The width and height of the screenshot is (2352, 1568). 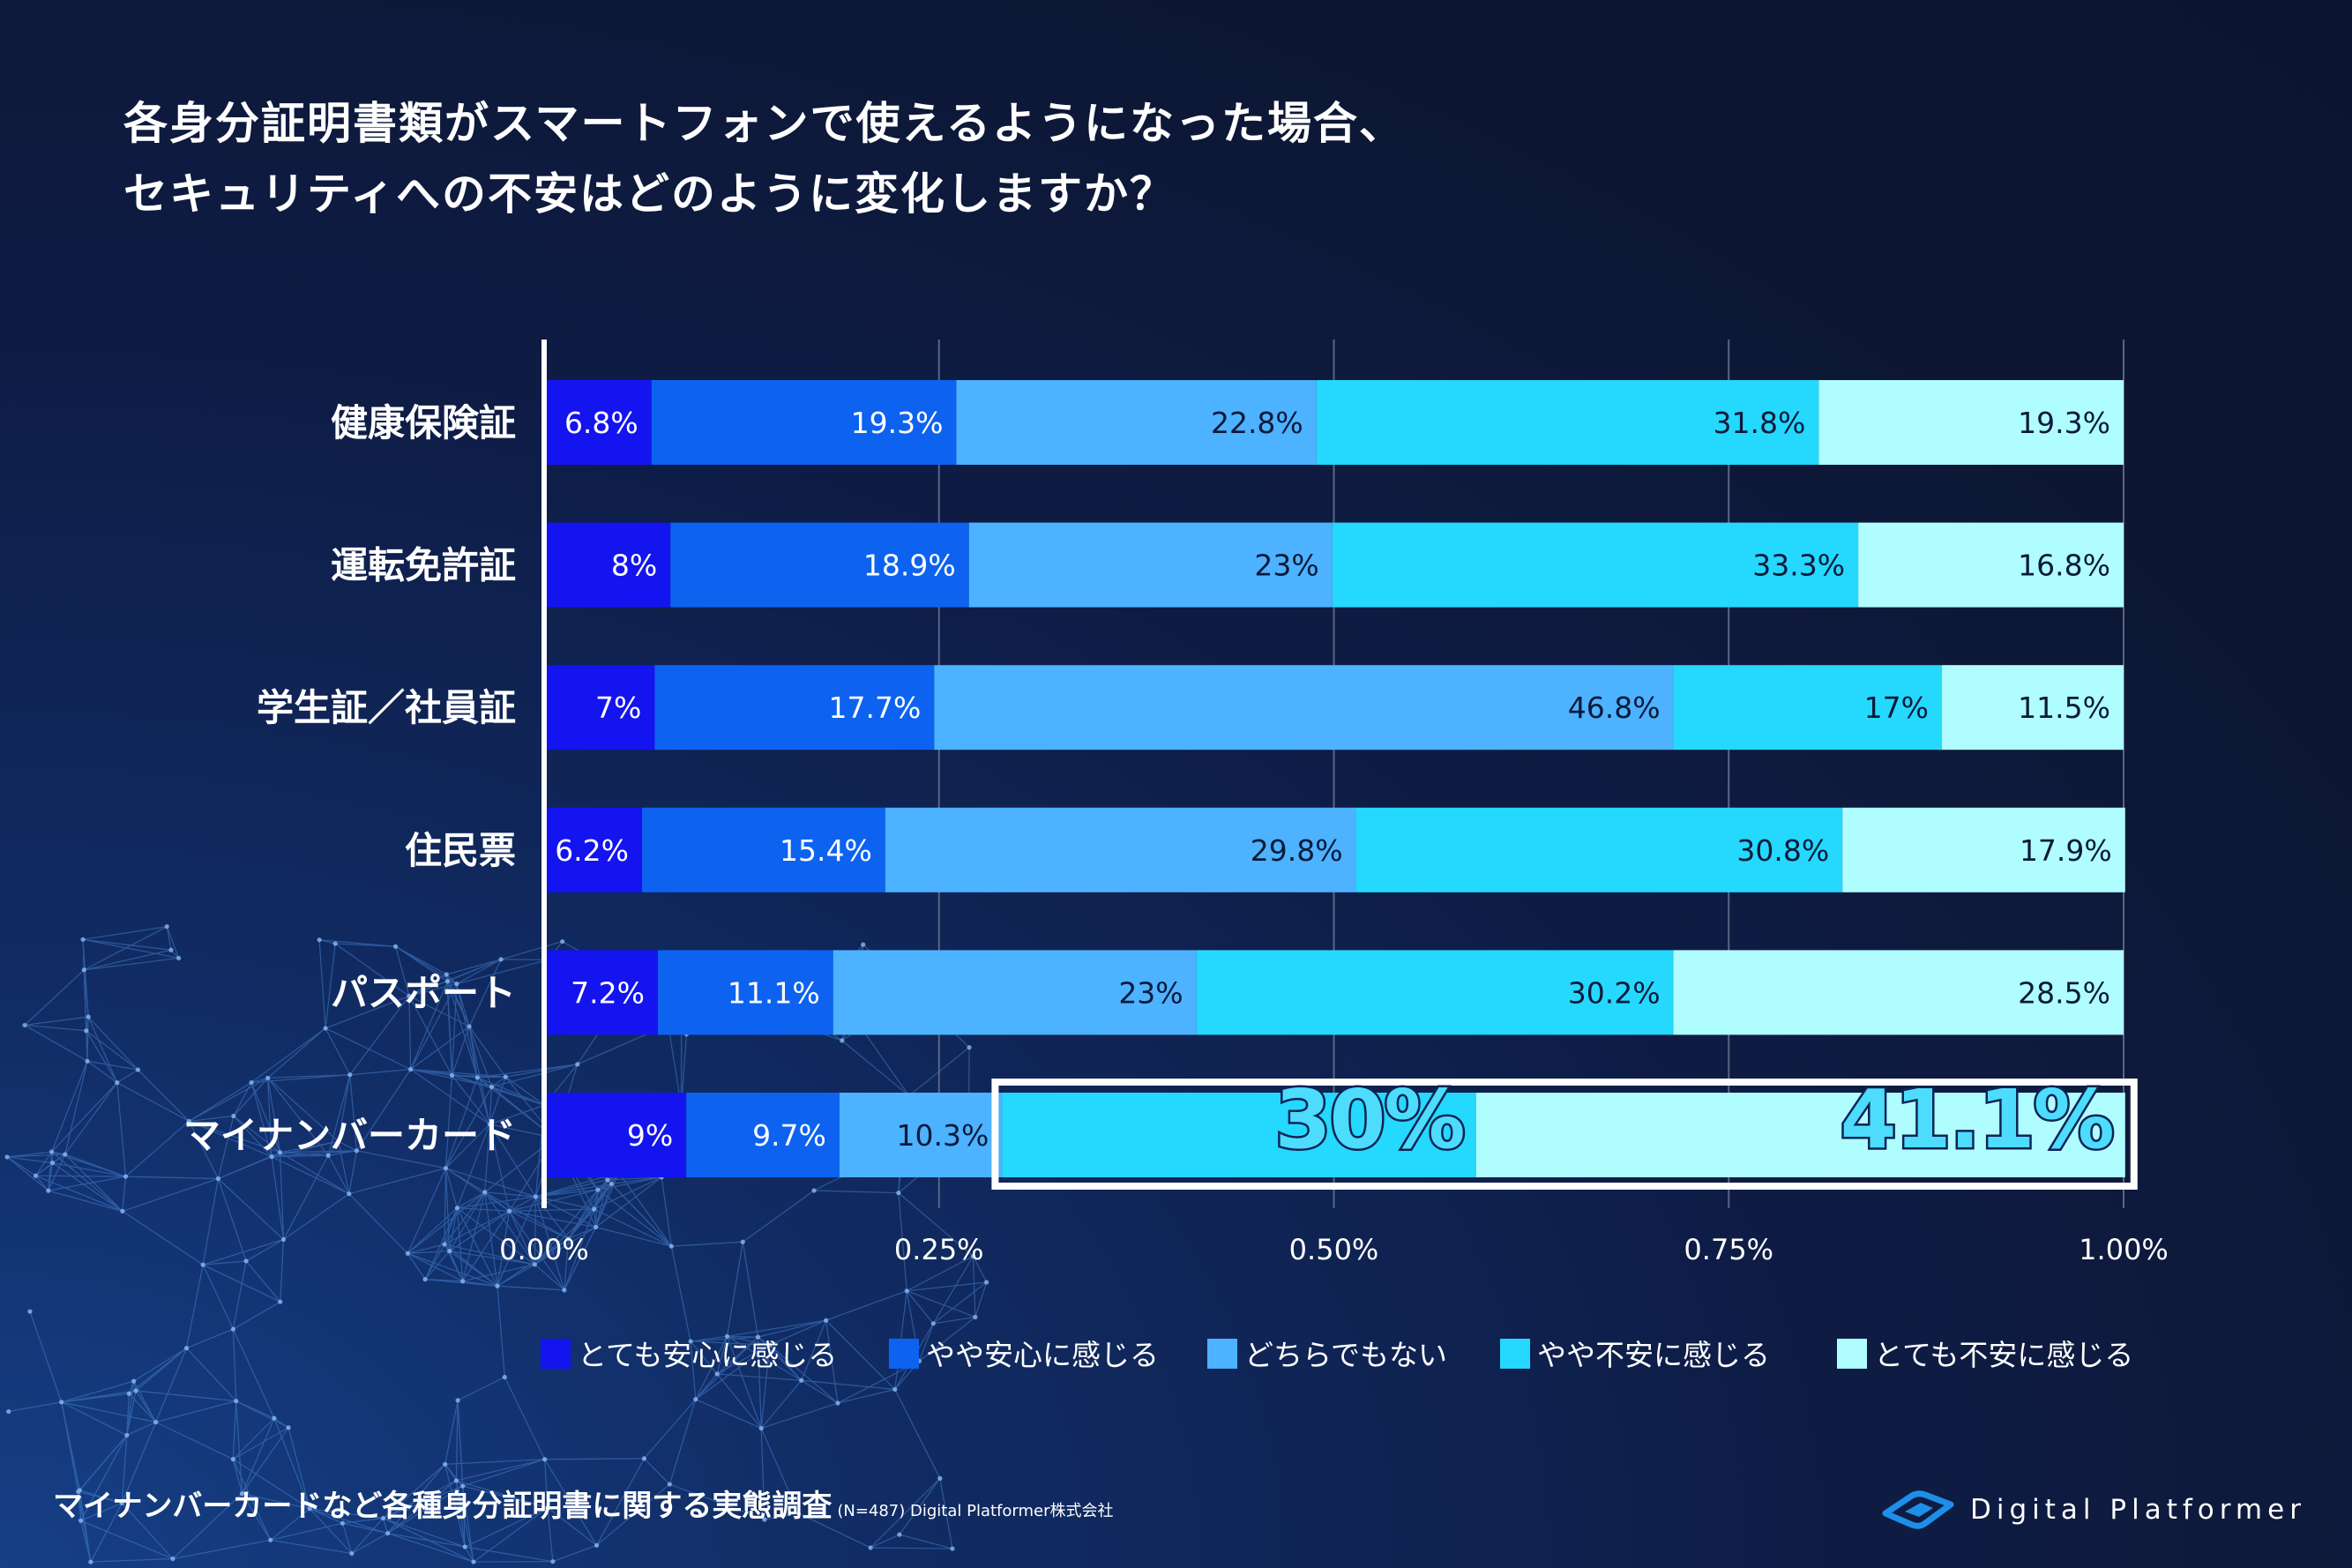 What do you see at coordinates (1368, 1119) in the screenshot?
I see `highlight-value-label: 30%` at bounding box center [1368, 1119].